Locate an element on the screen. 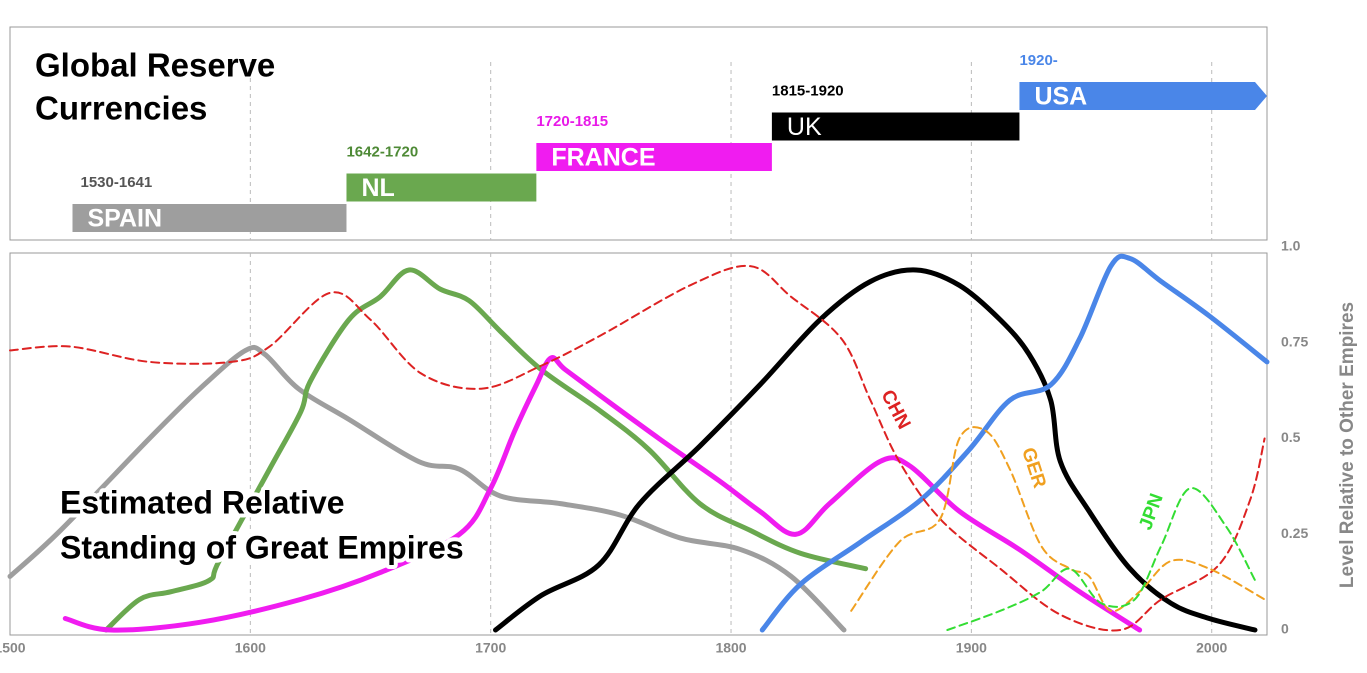 The height and width of the screenshot is (673, 1367). currency-label: USA is located at coordinates (1060, 97).